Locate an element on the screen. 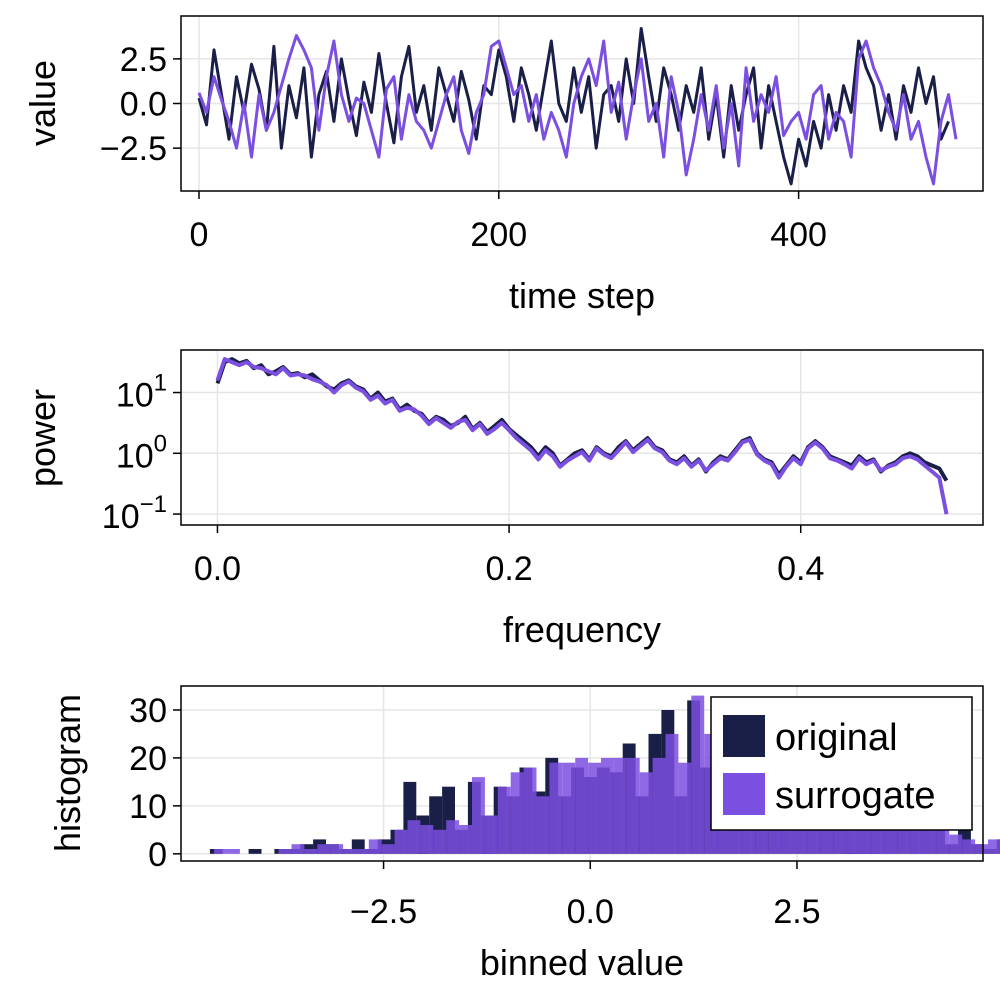 The height and width of the screenshot is (1000, 1000). legend-swatch-original is located at coordinates (744, 736).